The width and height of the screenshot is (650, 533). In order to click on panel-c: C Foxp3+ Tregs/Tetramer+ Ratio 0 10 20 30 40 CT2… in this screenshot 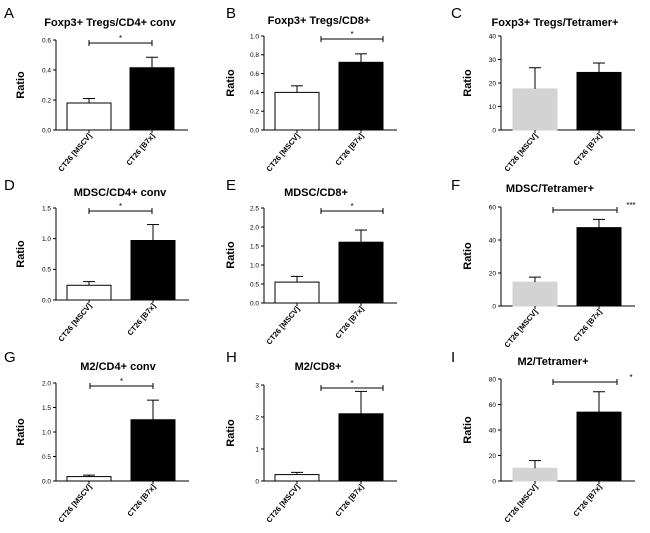, I will do `click(543, 89)`.